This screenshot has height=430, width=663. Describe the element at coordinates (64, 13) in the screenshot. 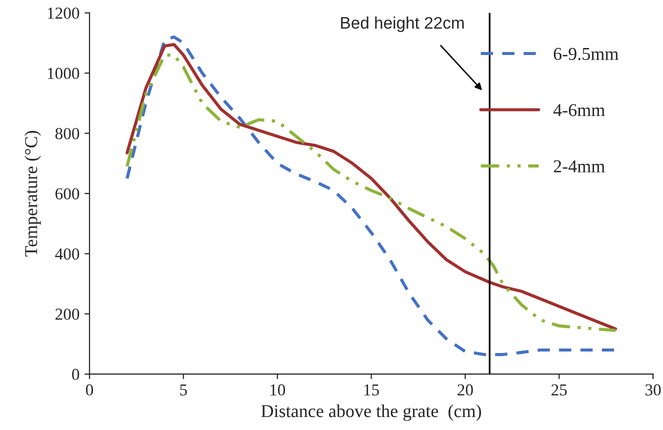

I see `y-tick-label: 1200` at that location.